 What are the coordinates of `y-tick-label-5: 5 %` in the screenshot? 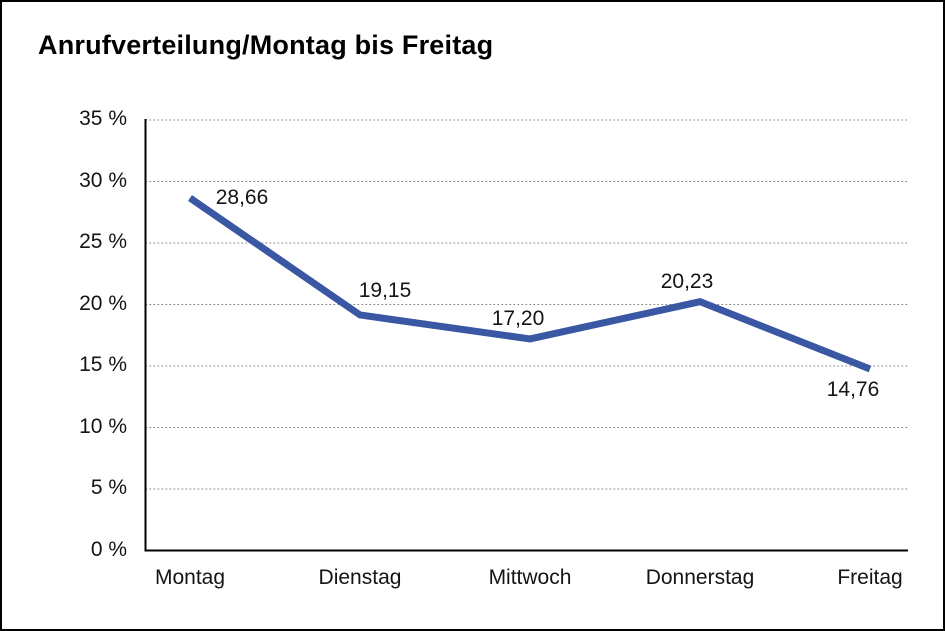 It's located at (108, 487).